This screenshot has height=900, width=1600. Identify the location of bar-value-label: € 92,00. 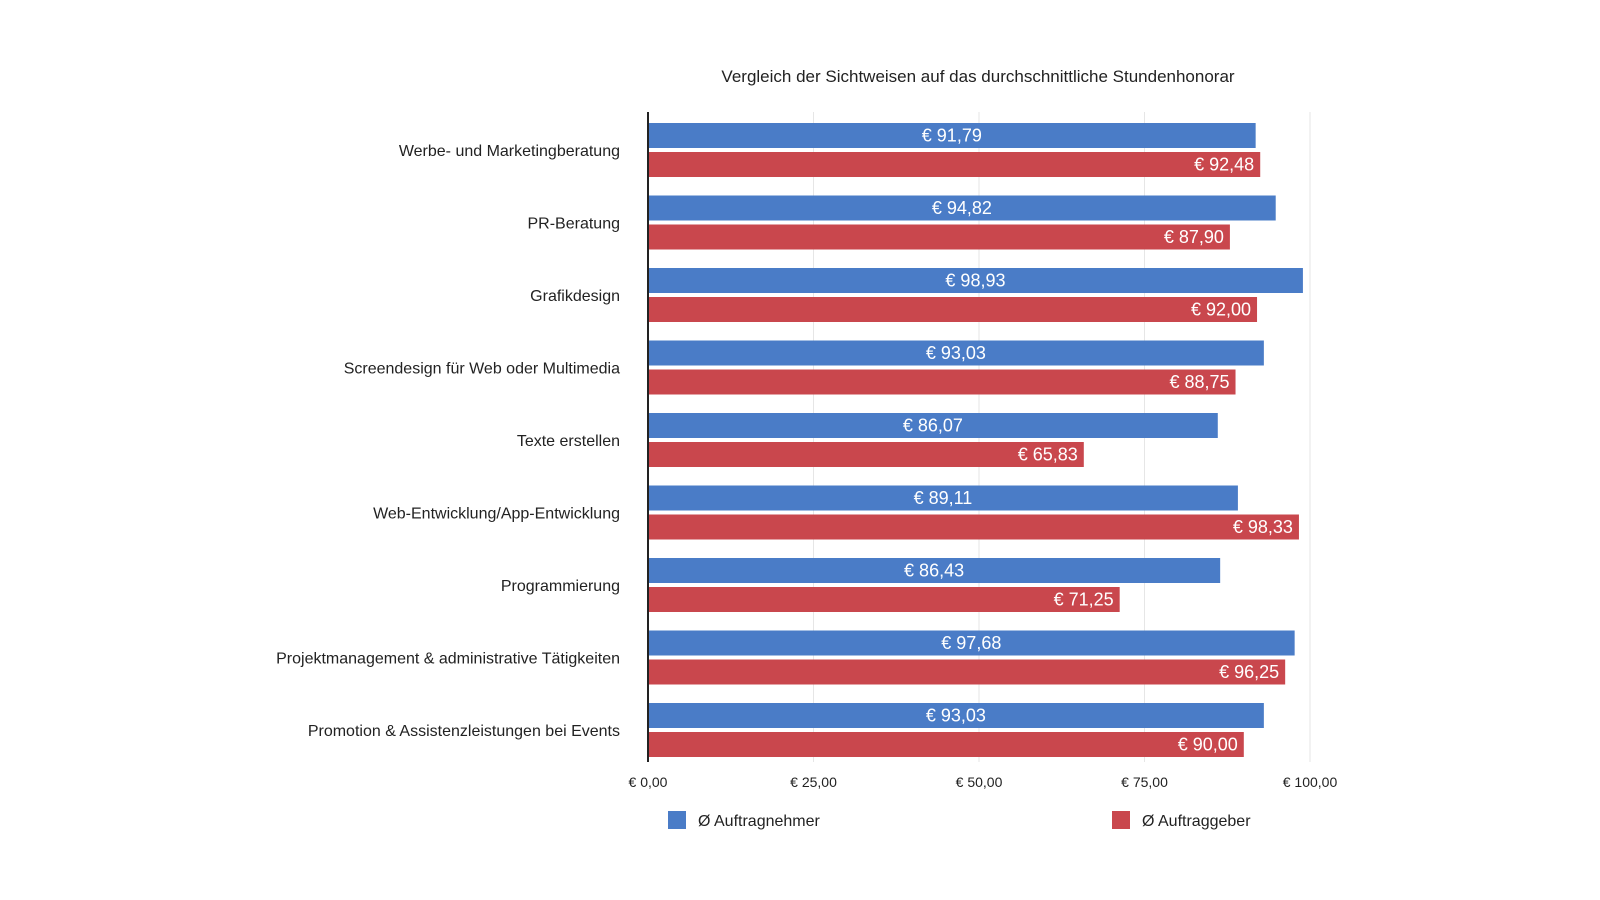
(1221, 310).